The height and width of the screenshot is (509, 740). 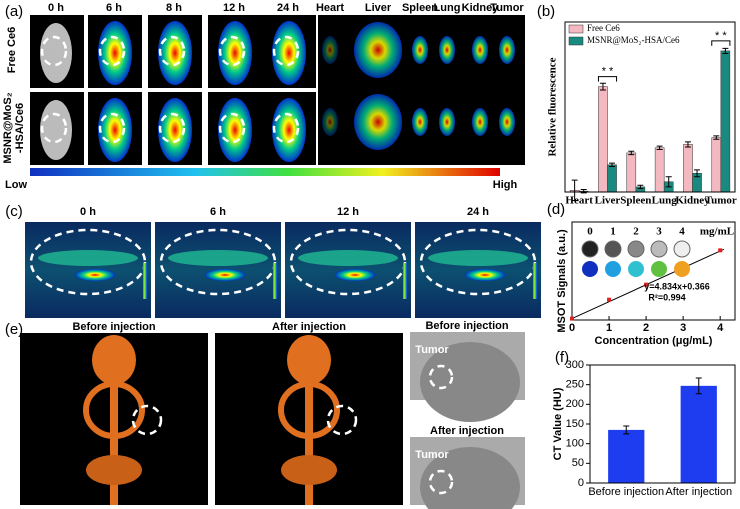 I want to click on time-label: 8 h, so click(x=174, y=8).